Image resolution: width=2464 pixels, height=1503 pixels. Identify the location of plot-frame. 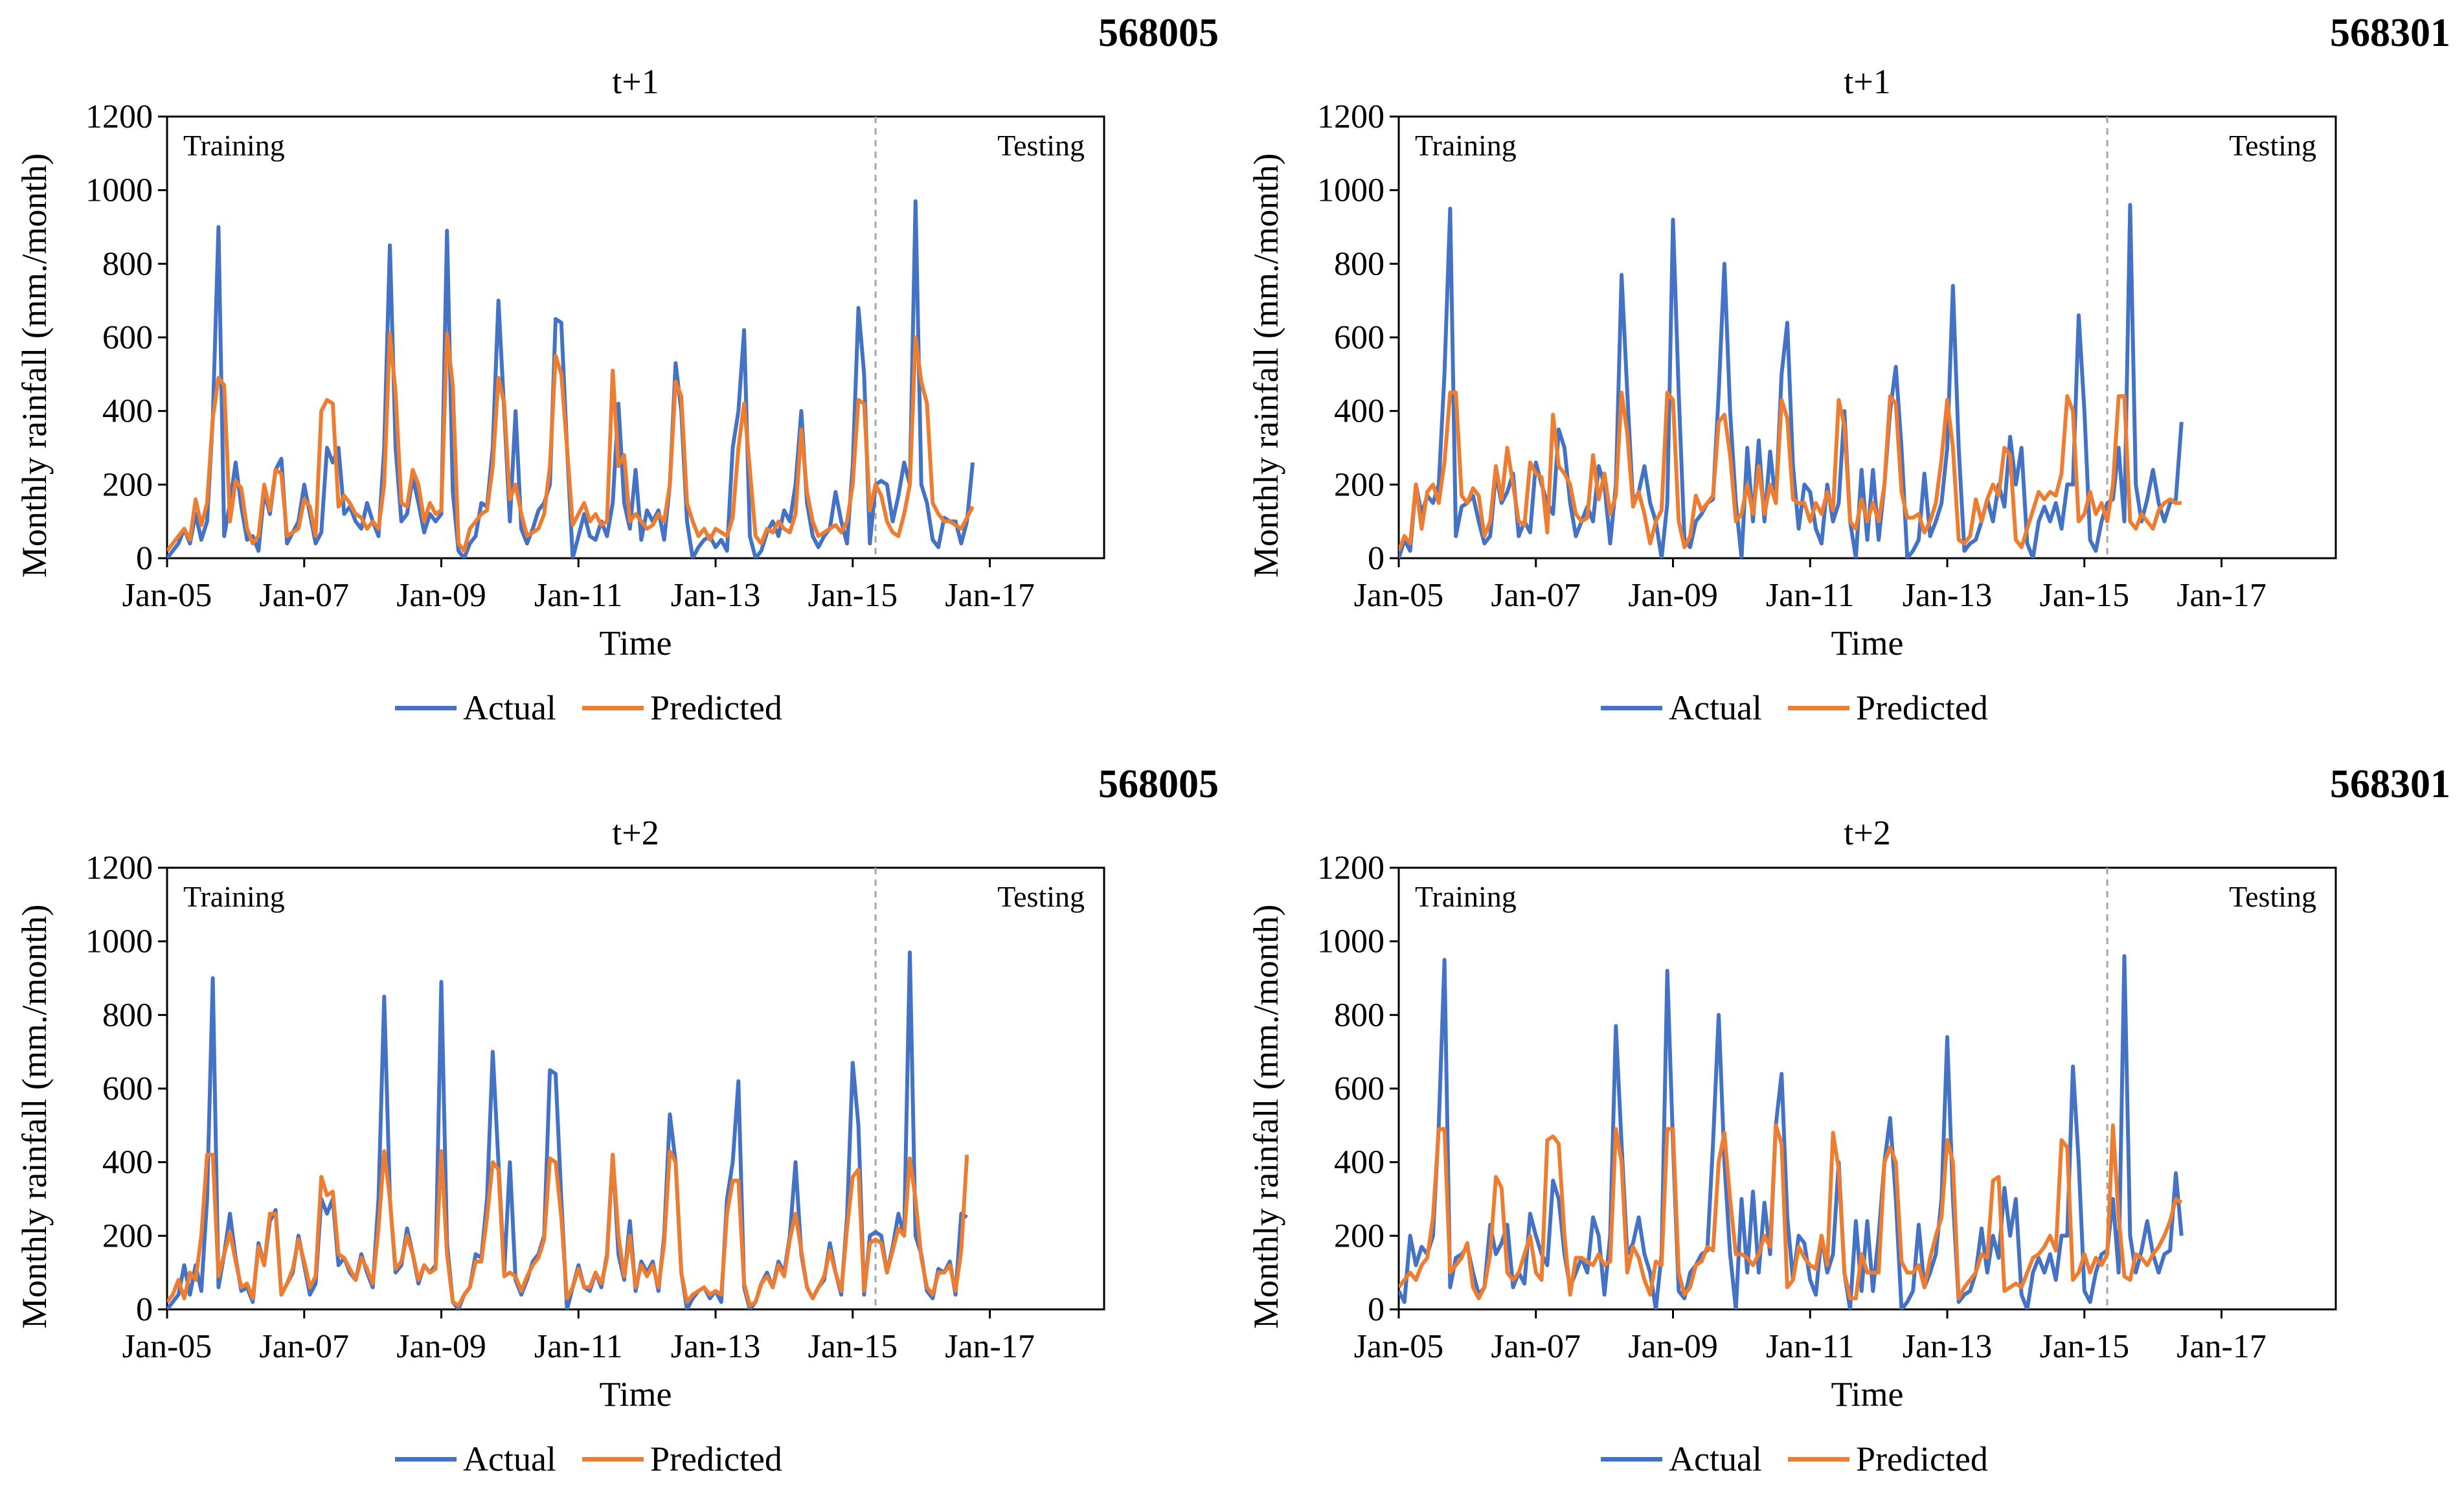
(1867, 337).